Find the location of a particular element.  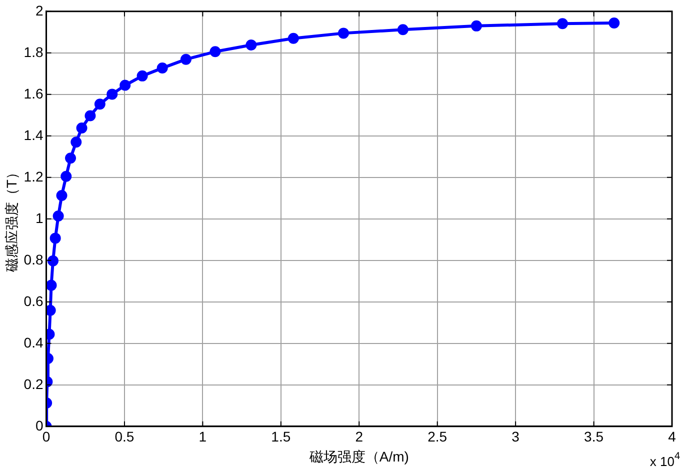

y-tick-label: 1.2 is located at coordinates (34, 176).